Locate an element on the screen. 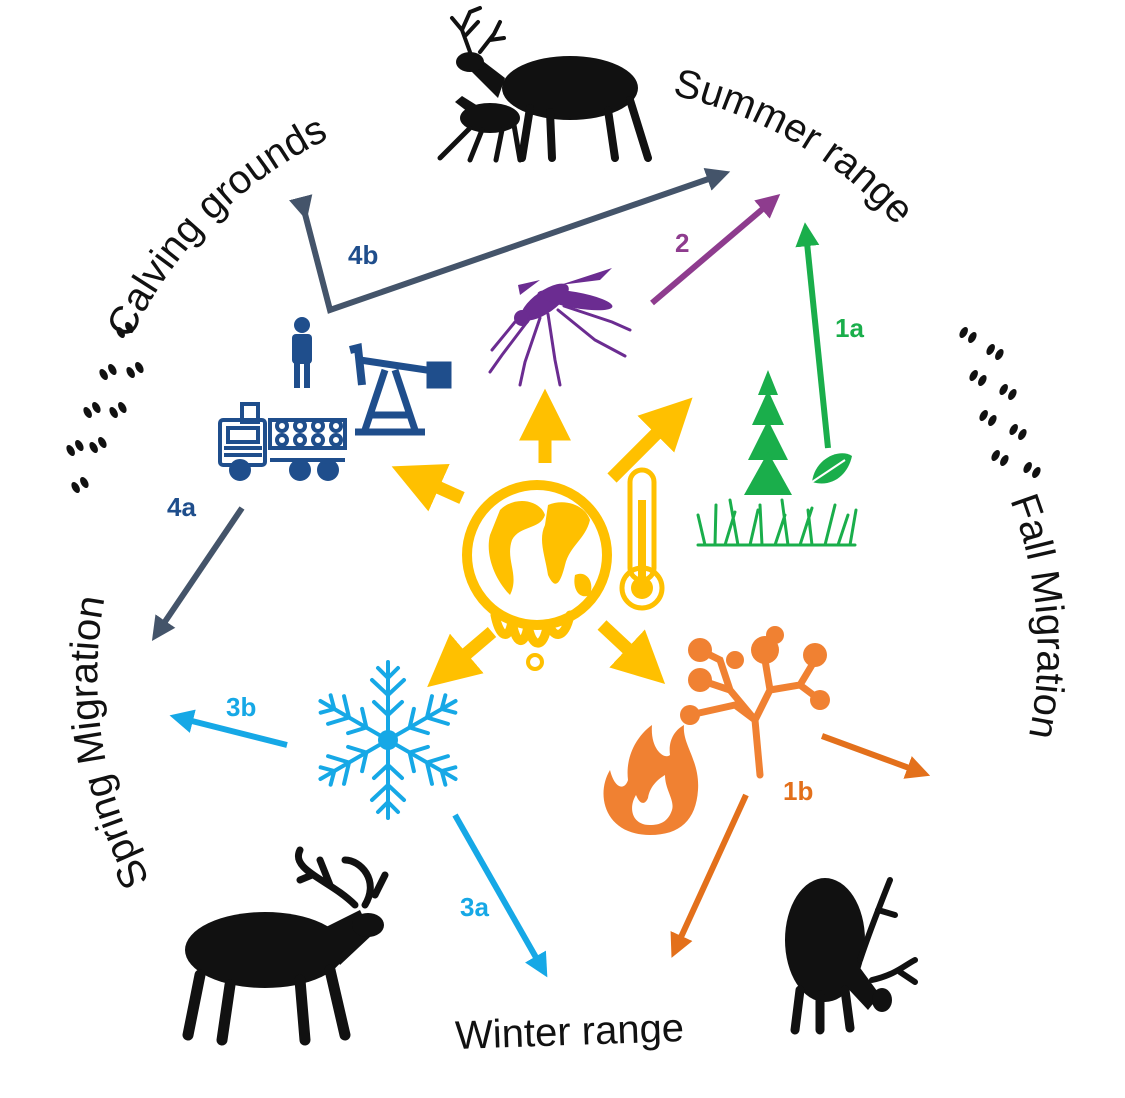 The image size is (1125, 1098). pathway-label-1b: 1b is located at coordinates (798, 791).